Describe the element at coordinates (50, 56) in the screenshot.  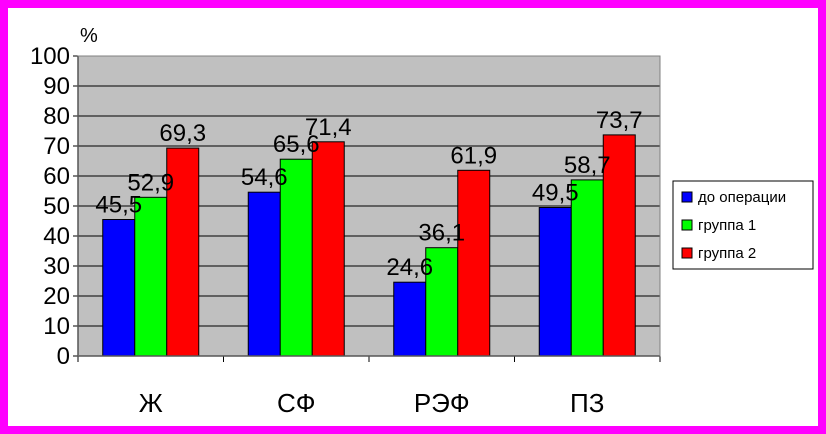
I see `y-tick-label: 100` at that location.